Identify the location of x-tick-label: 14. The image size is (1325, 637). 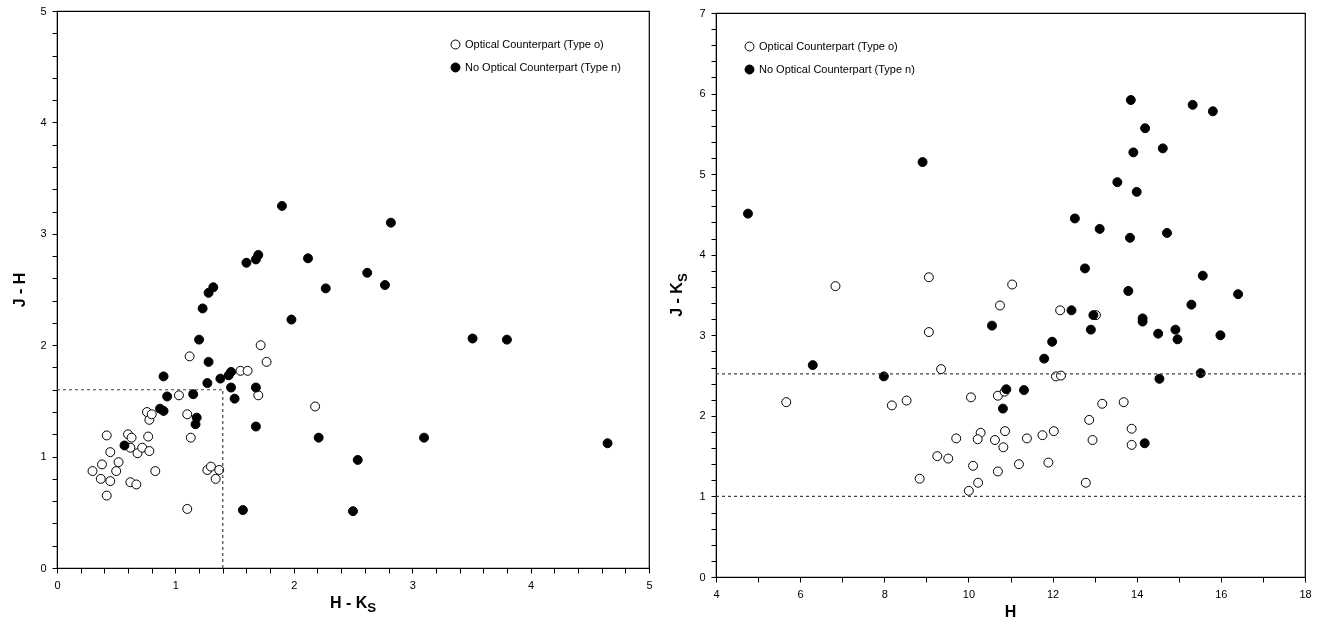
(1137, 593).